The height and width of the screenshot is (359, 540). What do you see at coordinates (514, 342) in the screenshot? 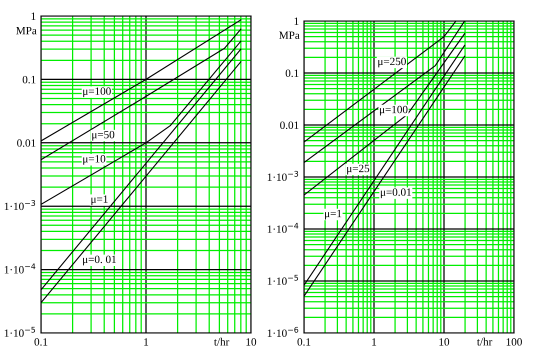
I see `x-tick-label: 100` at bounding box center [514, 342].